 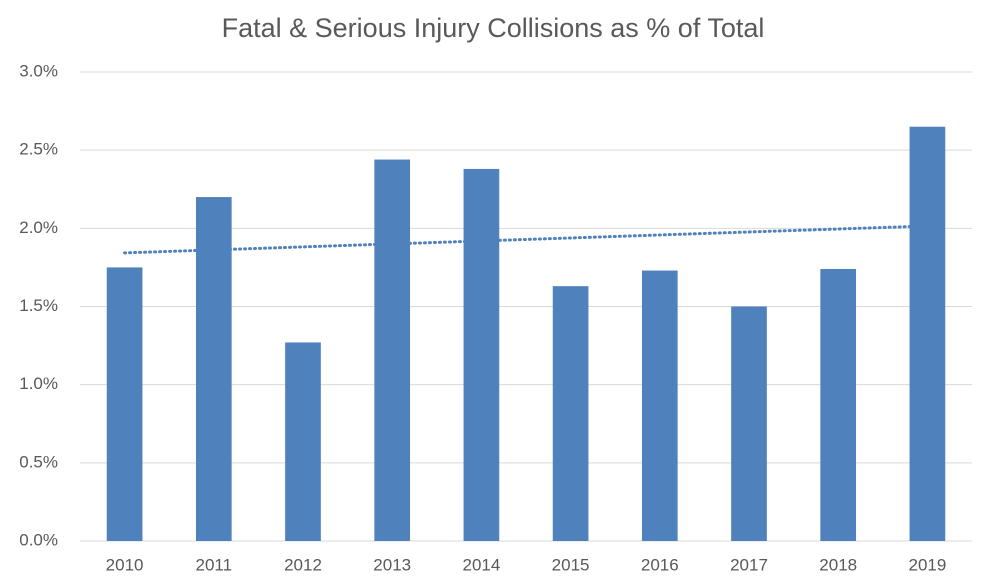 I want to click on x-tick-label: 2018, so click(x=838, y=564).